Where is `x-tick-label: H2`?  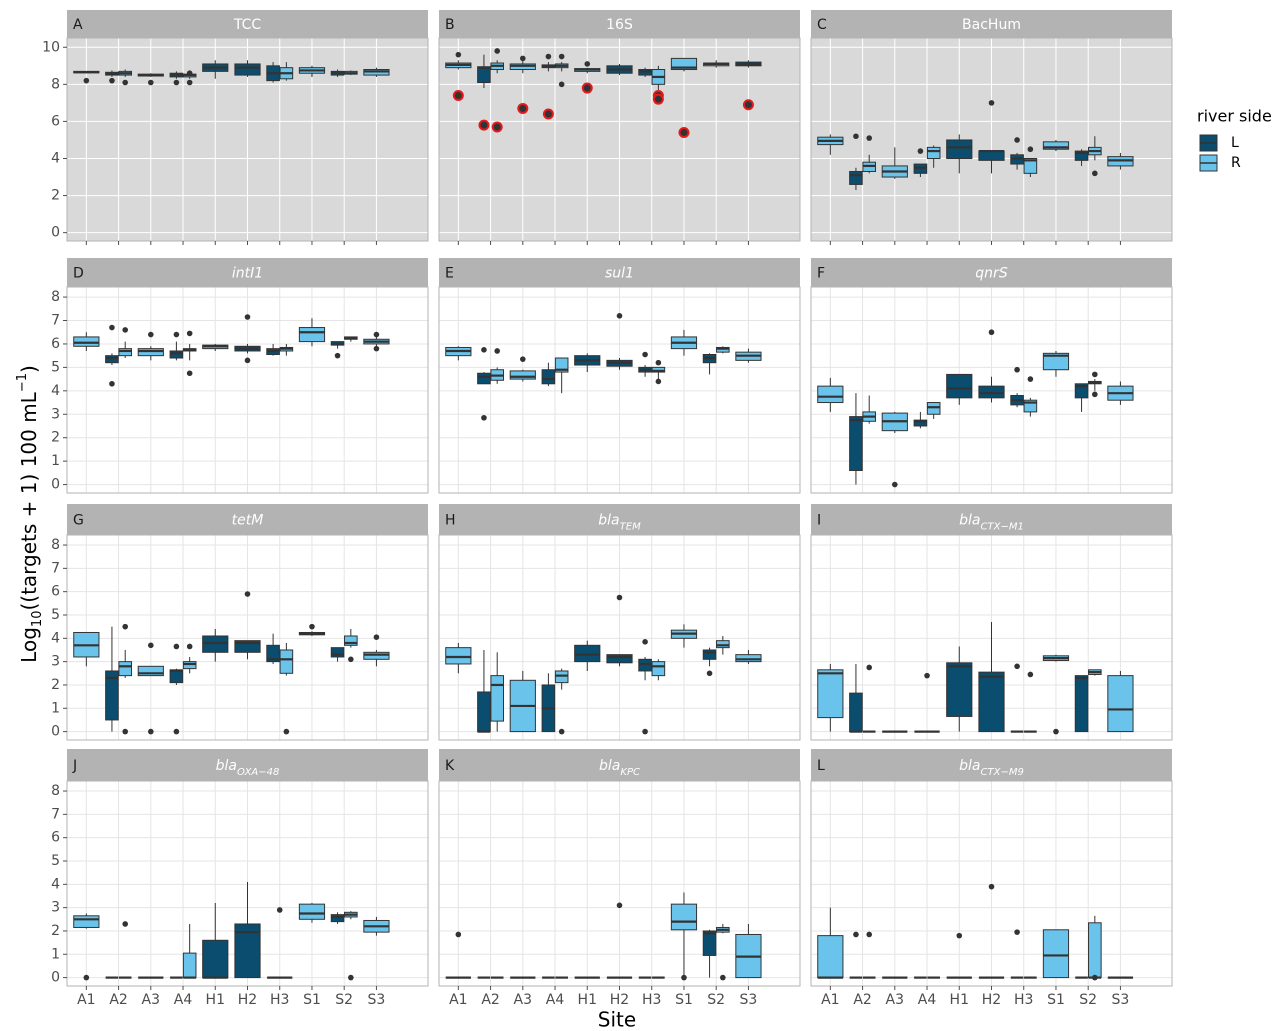 x-tick-label: H2 is located at coordinates (619, 1000).